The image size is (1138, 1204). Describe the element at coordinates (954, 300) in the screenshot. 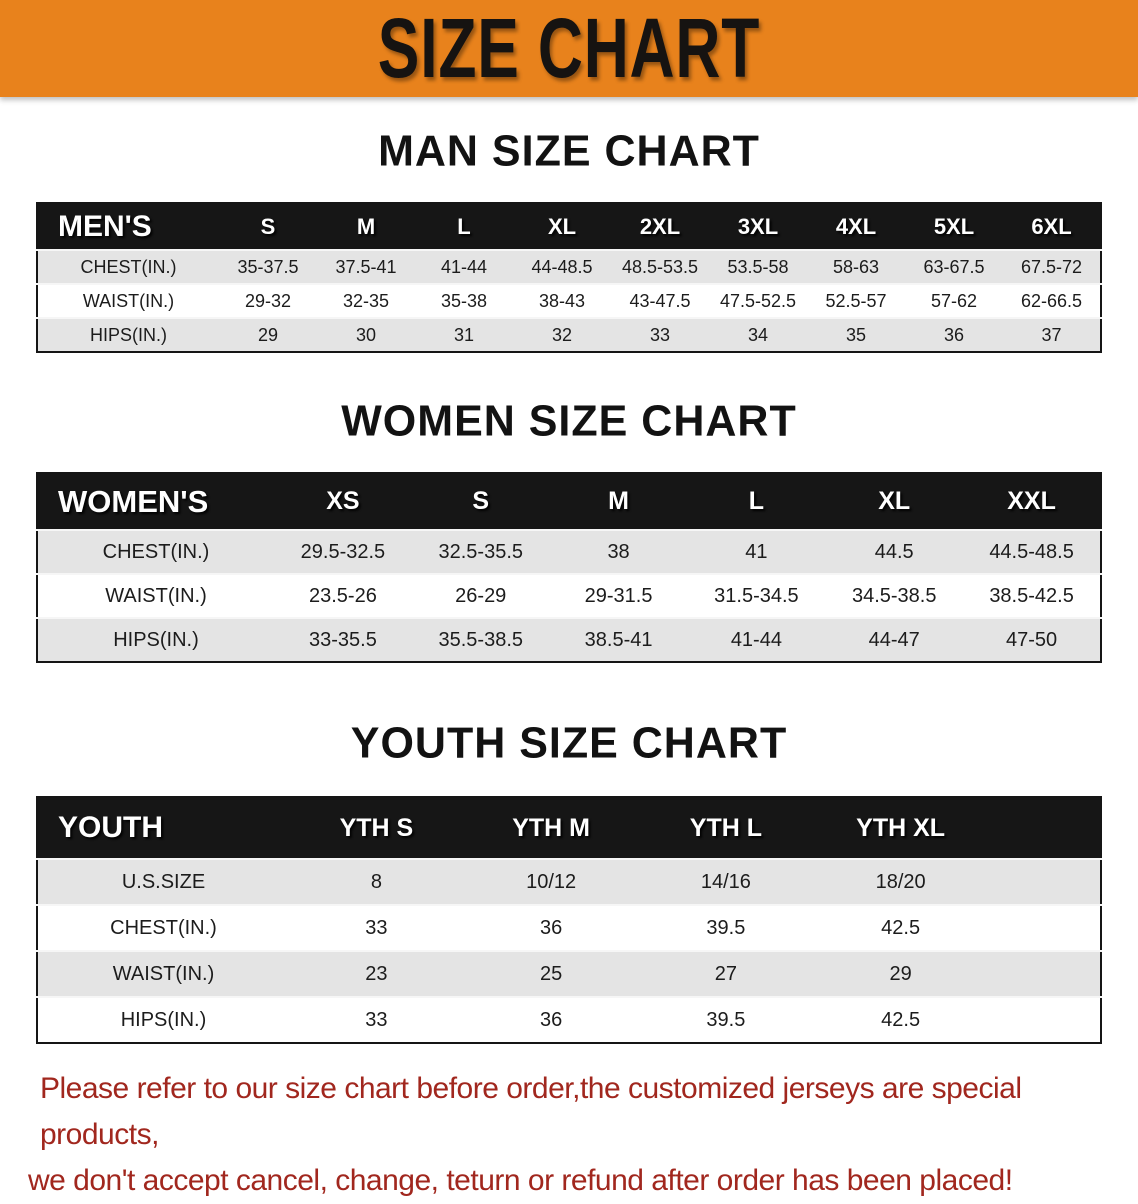

I see `measurement-value: 57-62` at that location.